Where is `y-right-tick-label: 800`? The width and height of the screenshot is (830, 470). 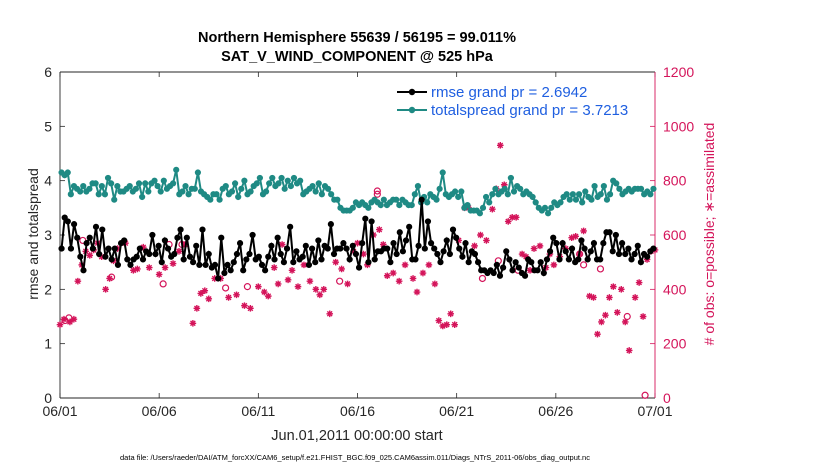 y-right-tick-label: 800 is located at coordinates (675, 181).